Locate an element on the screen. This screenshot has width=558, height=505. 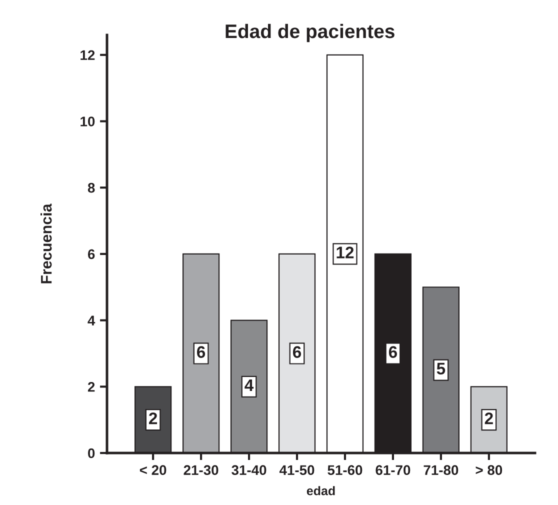
x-axis-title: edad is located at coordinates (320, 491).